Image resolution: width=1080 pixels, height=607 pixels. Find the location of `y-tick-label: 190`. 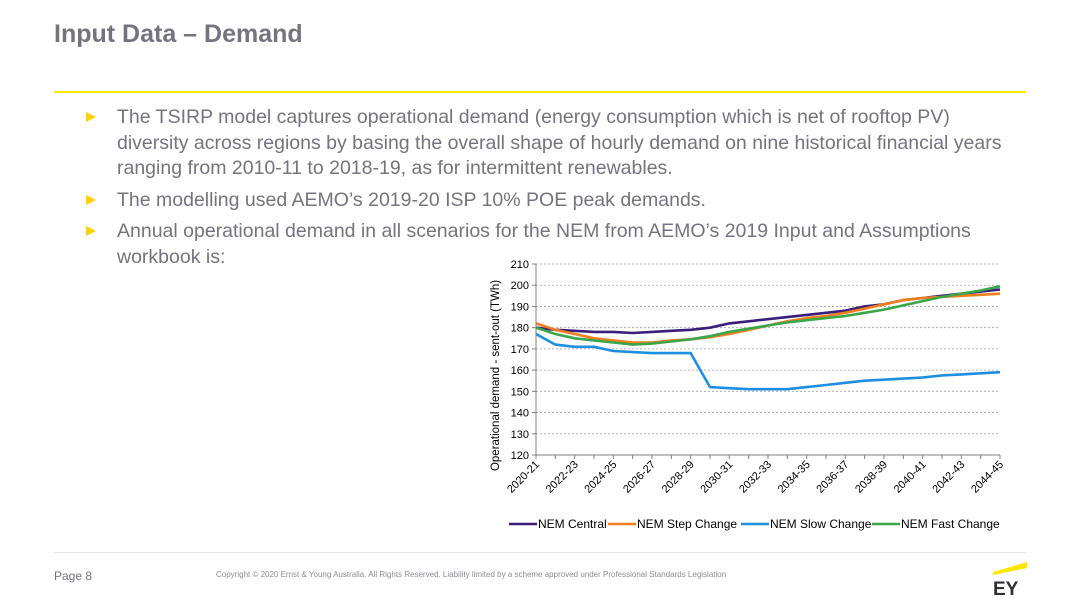

y-tick-label: 190 is located at coordinates (520, 307).